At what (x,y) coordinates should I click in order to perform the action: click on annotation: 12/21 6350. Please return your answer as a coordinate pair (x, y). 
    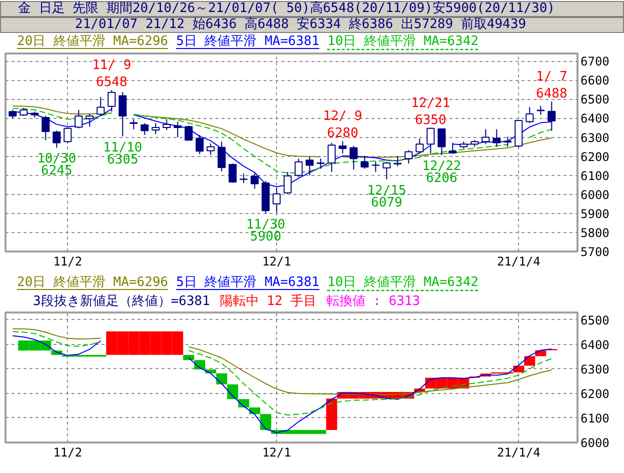
    Looking at the image, I should click on (430, 112).